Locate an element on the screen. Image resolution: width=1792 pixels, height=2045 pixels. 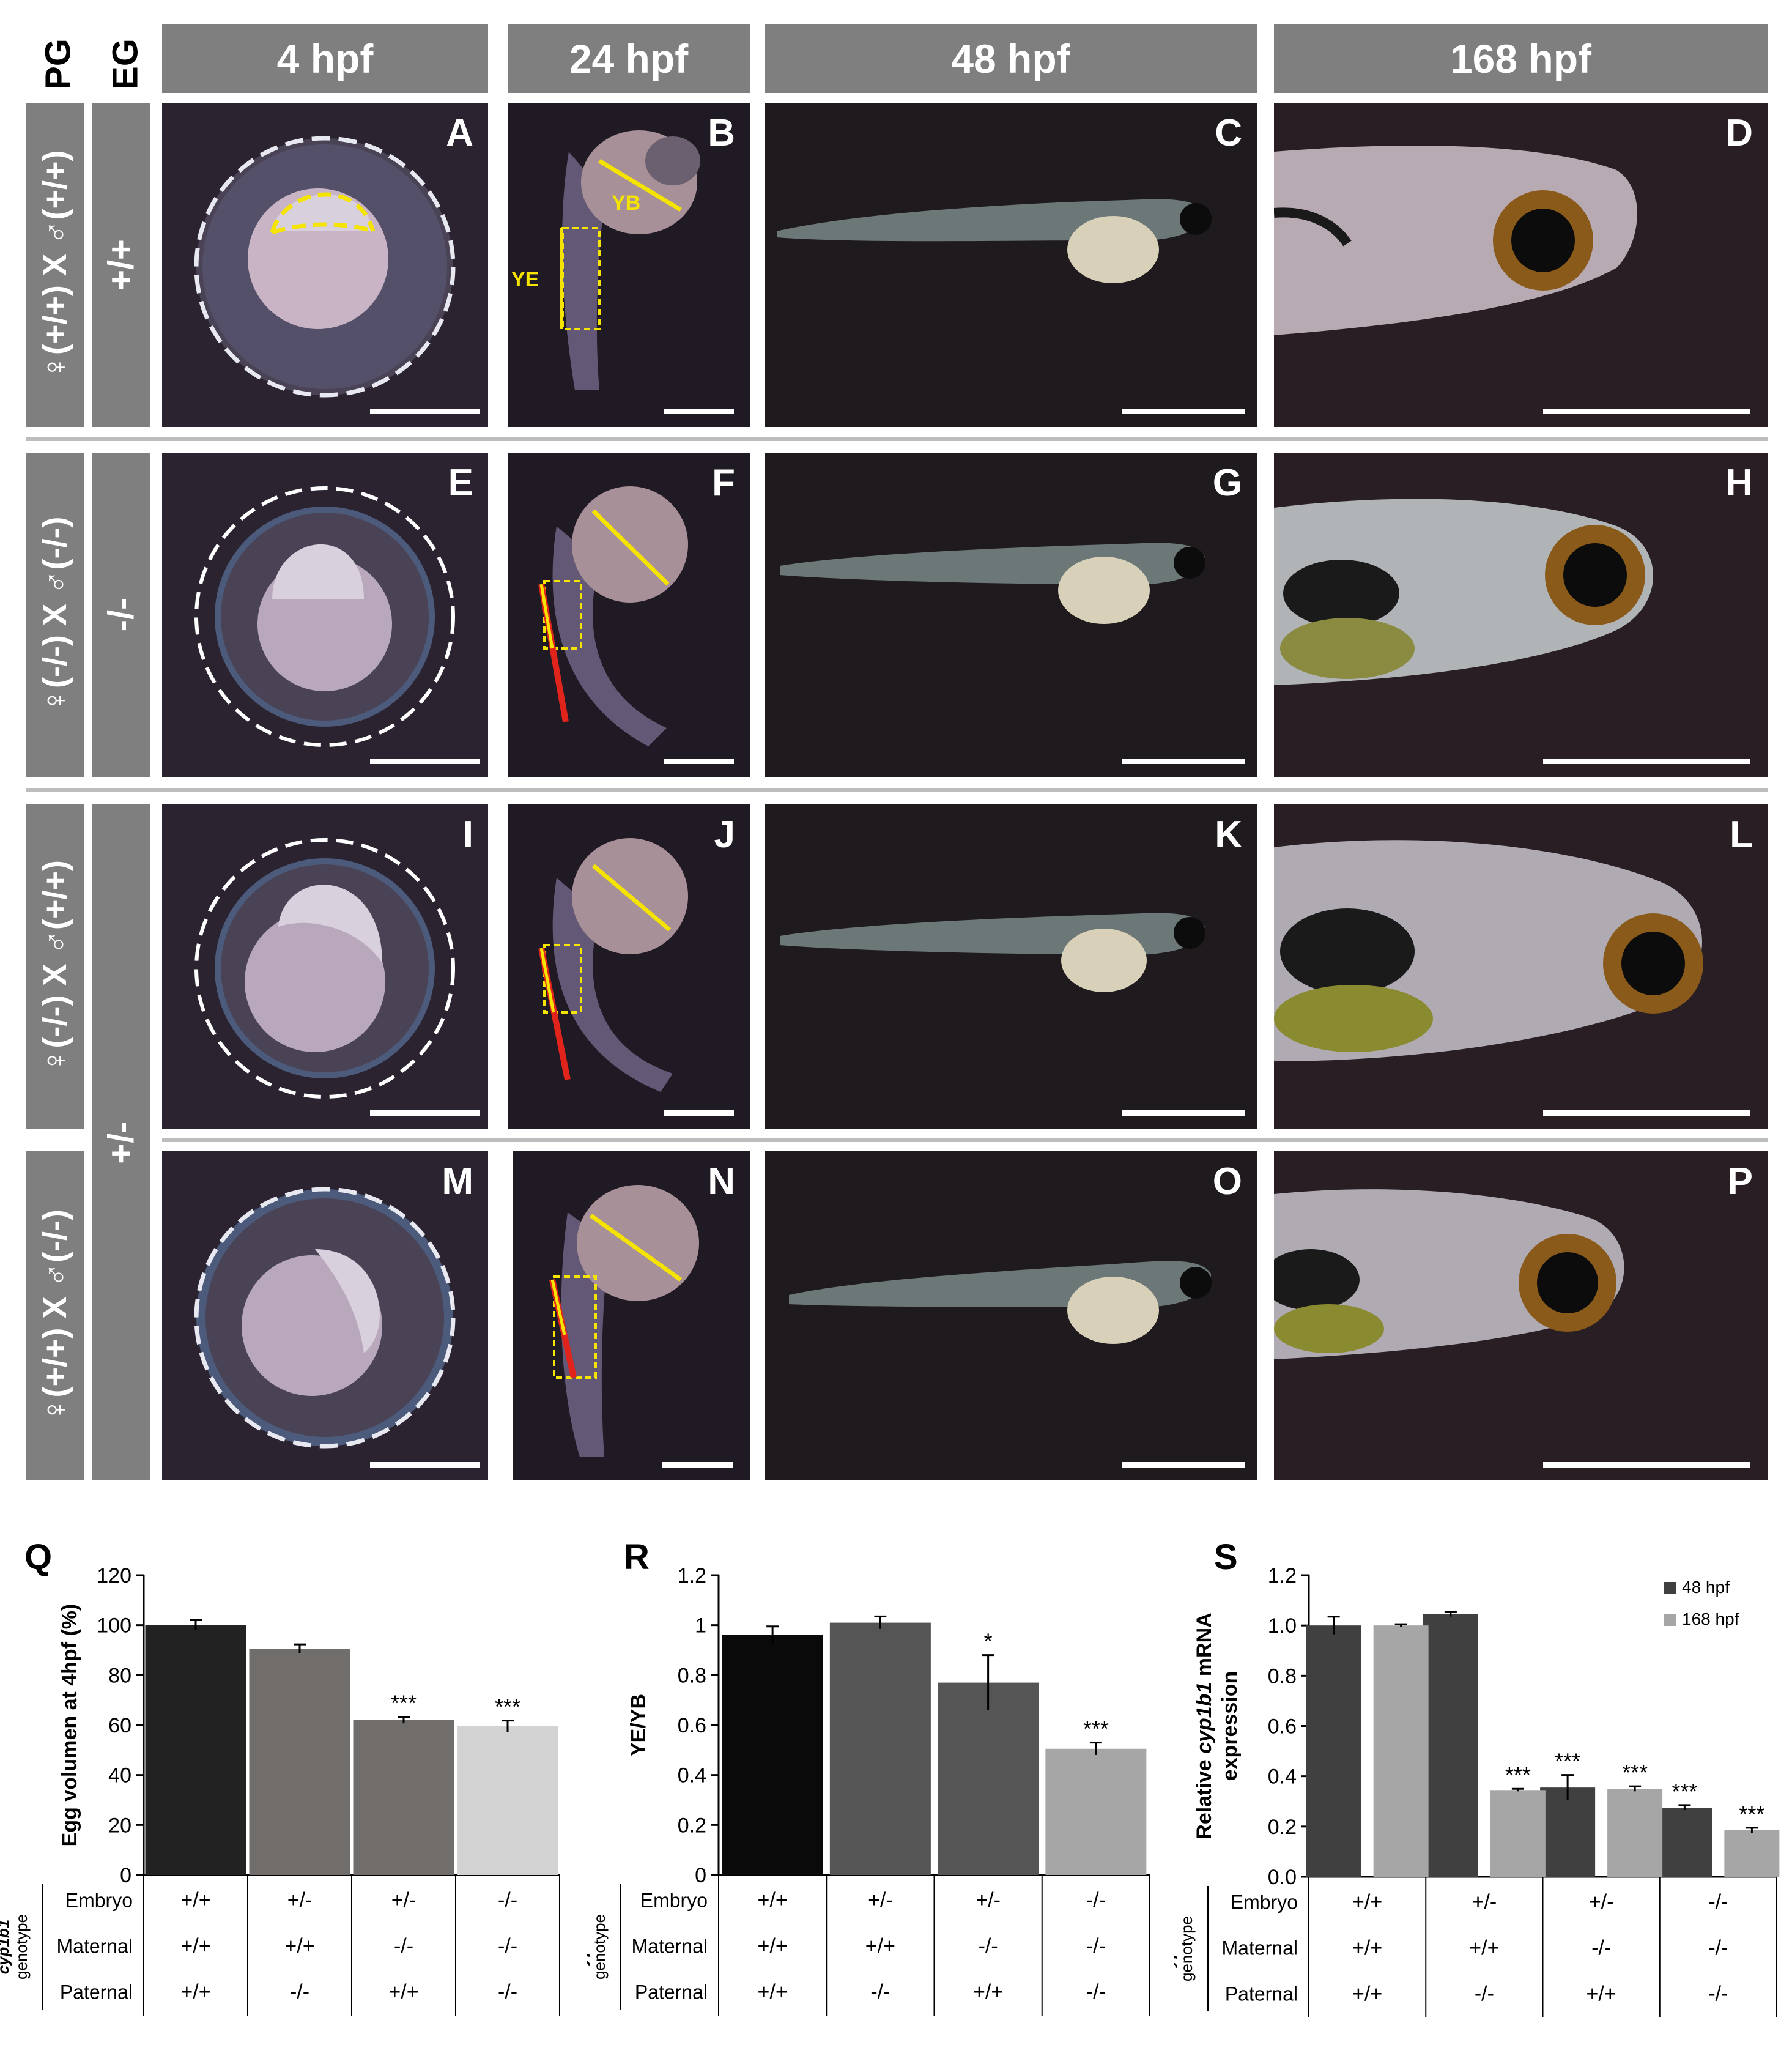
y-tick-label: 60 is located at coordinates (119, 1725).